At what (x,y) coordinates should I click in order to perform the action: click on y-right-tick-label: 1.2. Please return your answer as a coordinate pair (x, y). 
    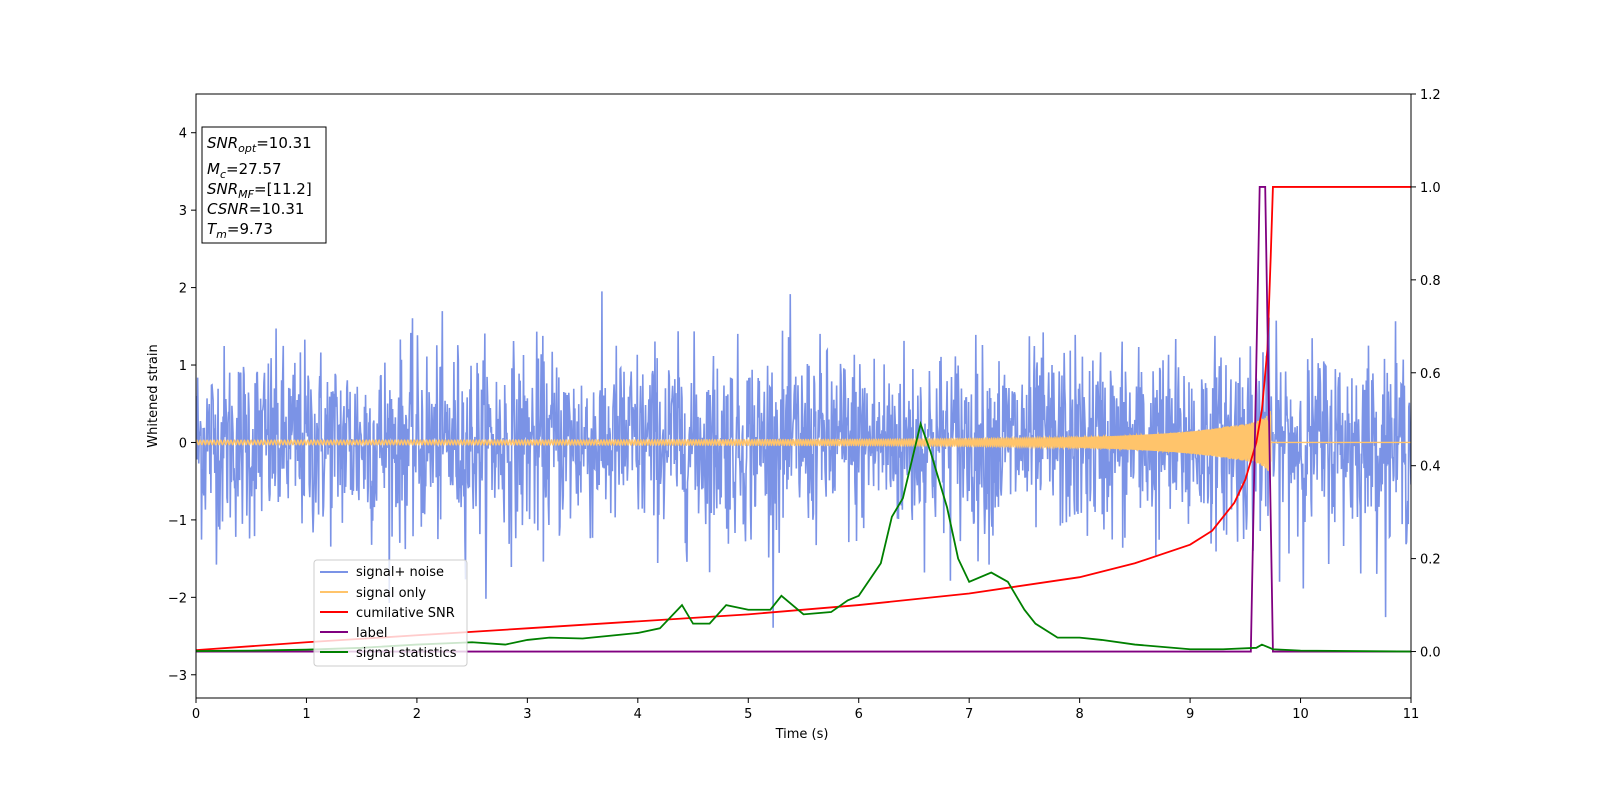
    Looking at the image, I should click on (1430, 95).